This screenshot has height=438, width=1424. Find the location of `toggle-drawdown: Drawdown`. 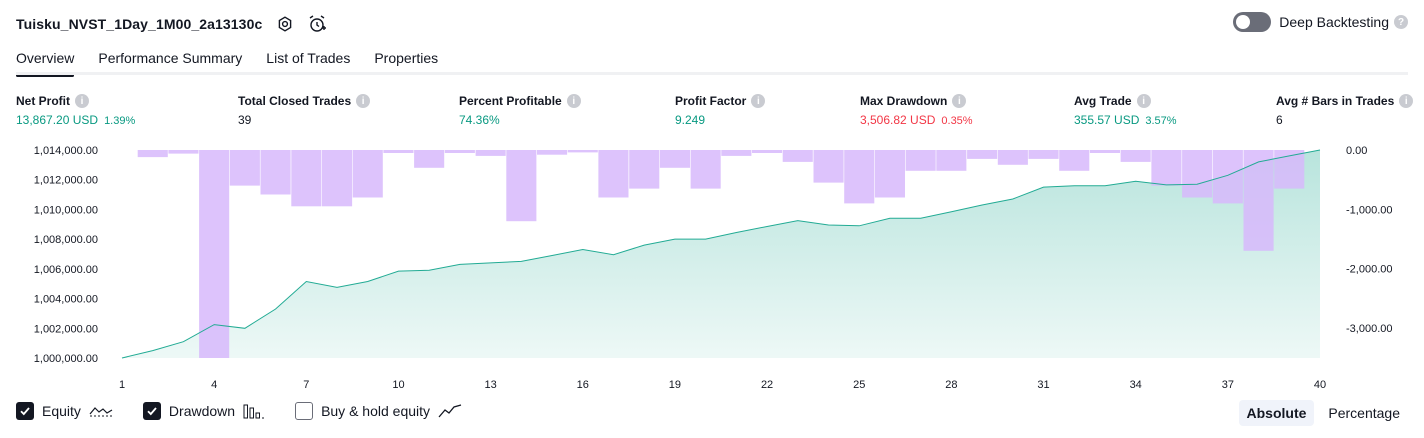

toggle-drawdown: Drawdown is located at coordinates (203, 411).